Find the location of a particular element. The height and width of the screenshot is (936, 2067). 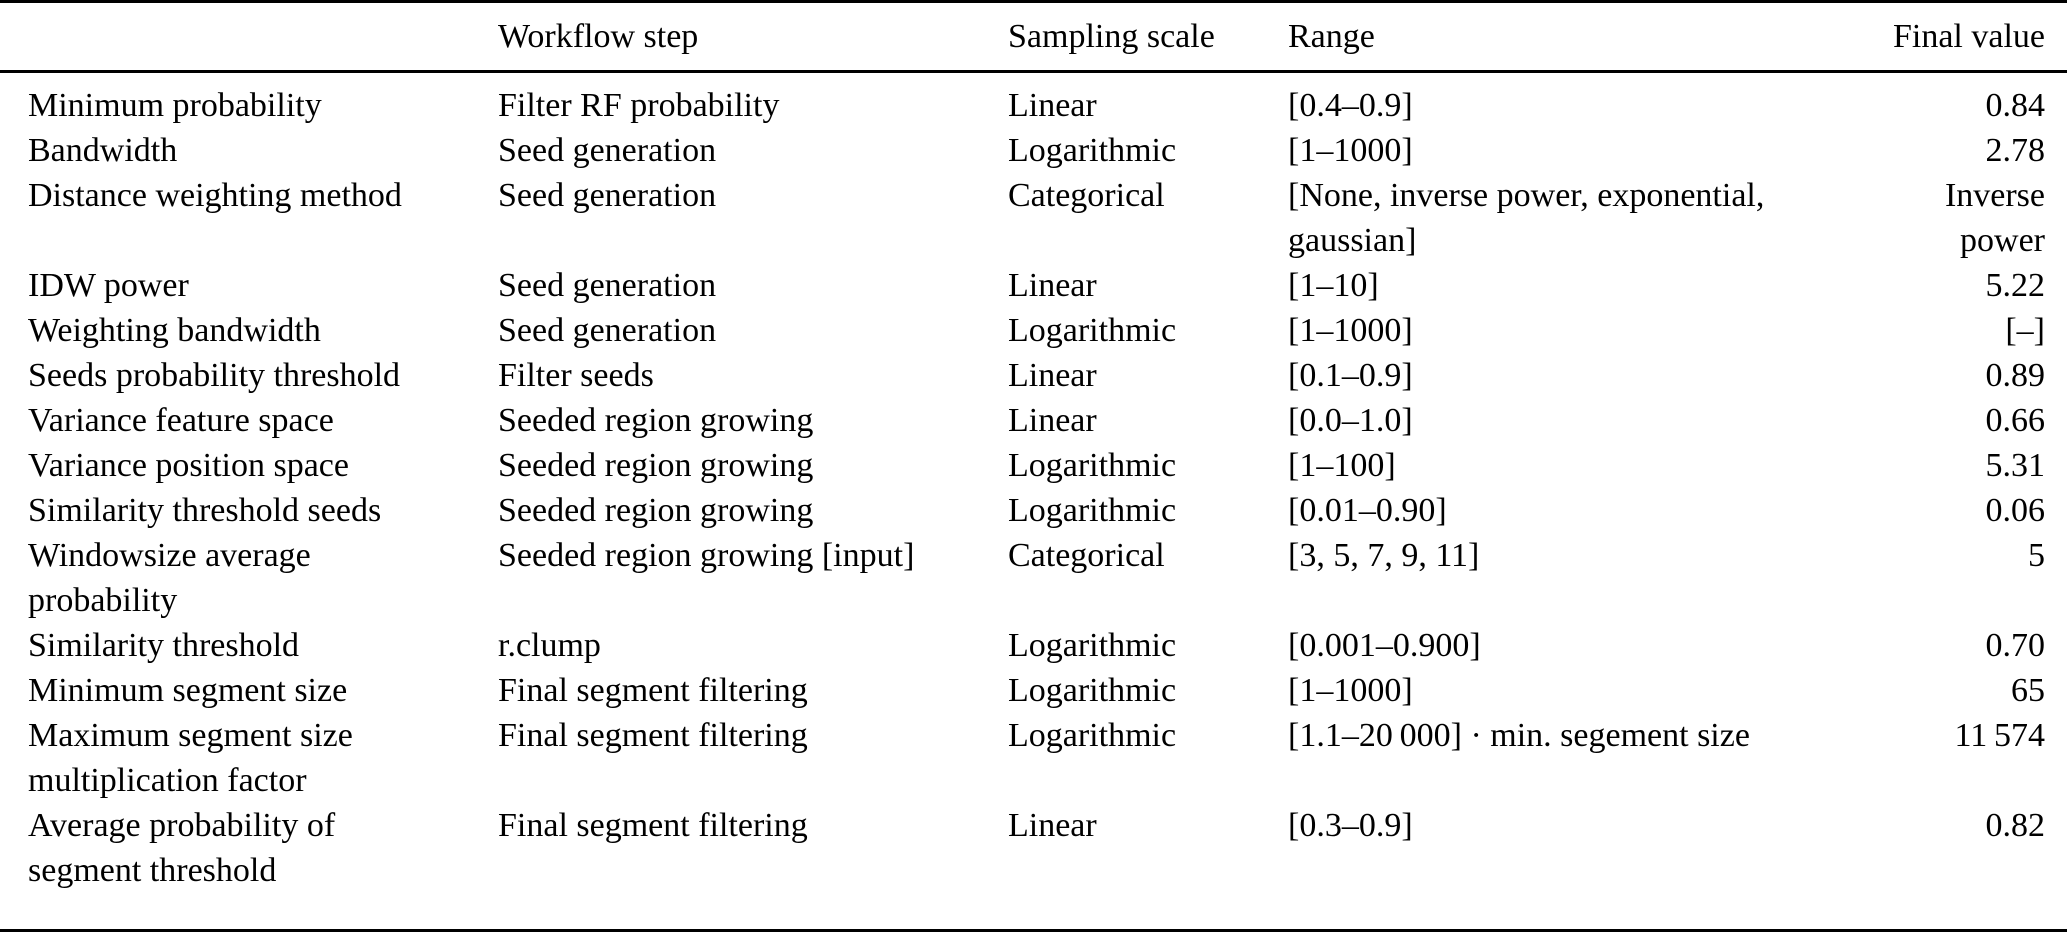

range: [0.3–0.9] is located at coordinates (1350, 825).